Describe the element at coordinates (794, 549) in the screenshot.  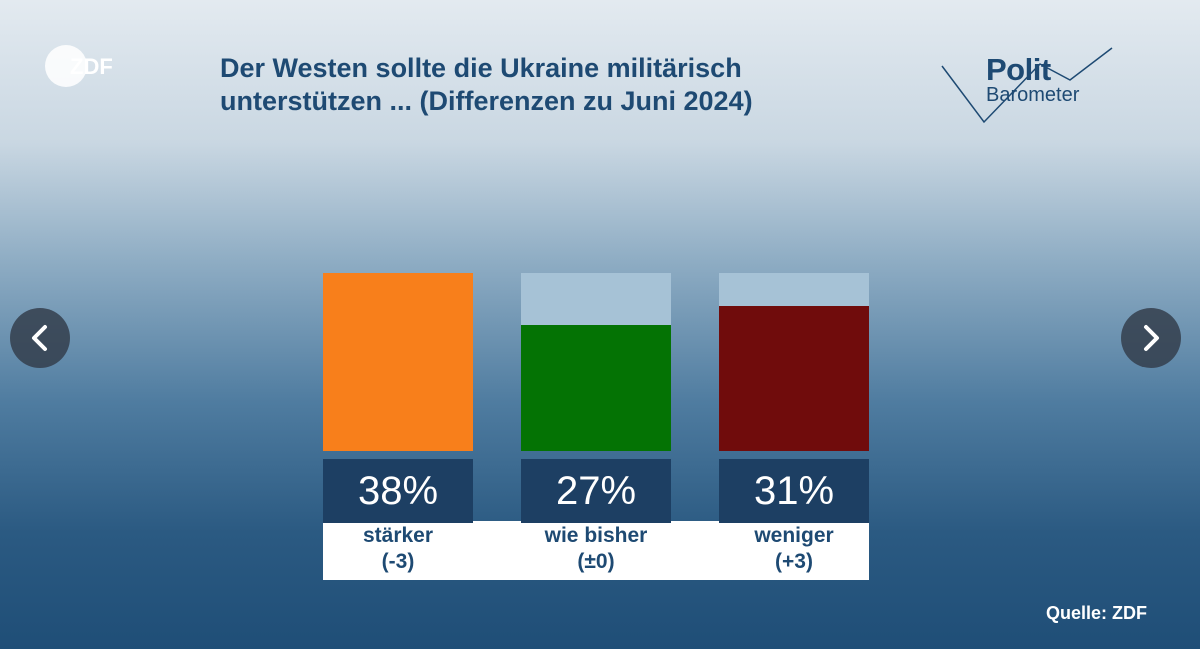
I see `category-label: weniger (+3)` at that location.